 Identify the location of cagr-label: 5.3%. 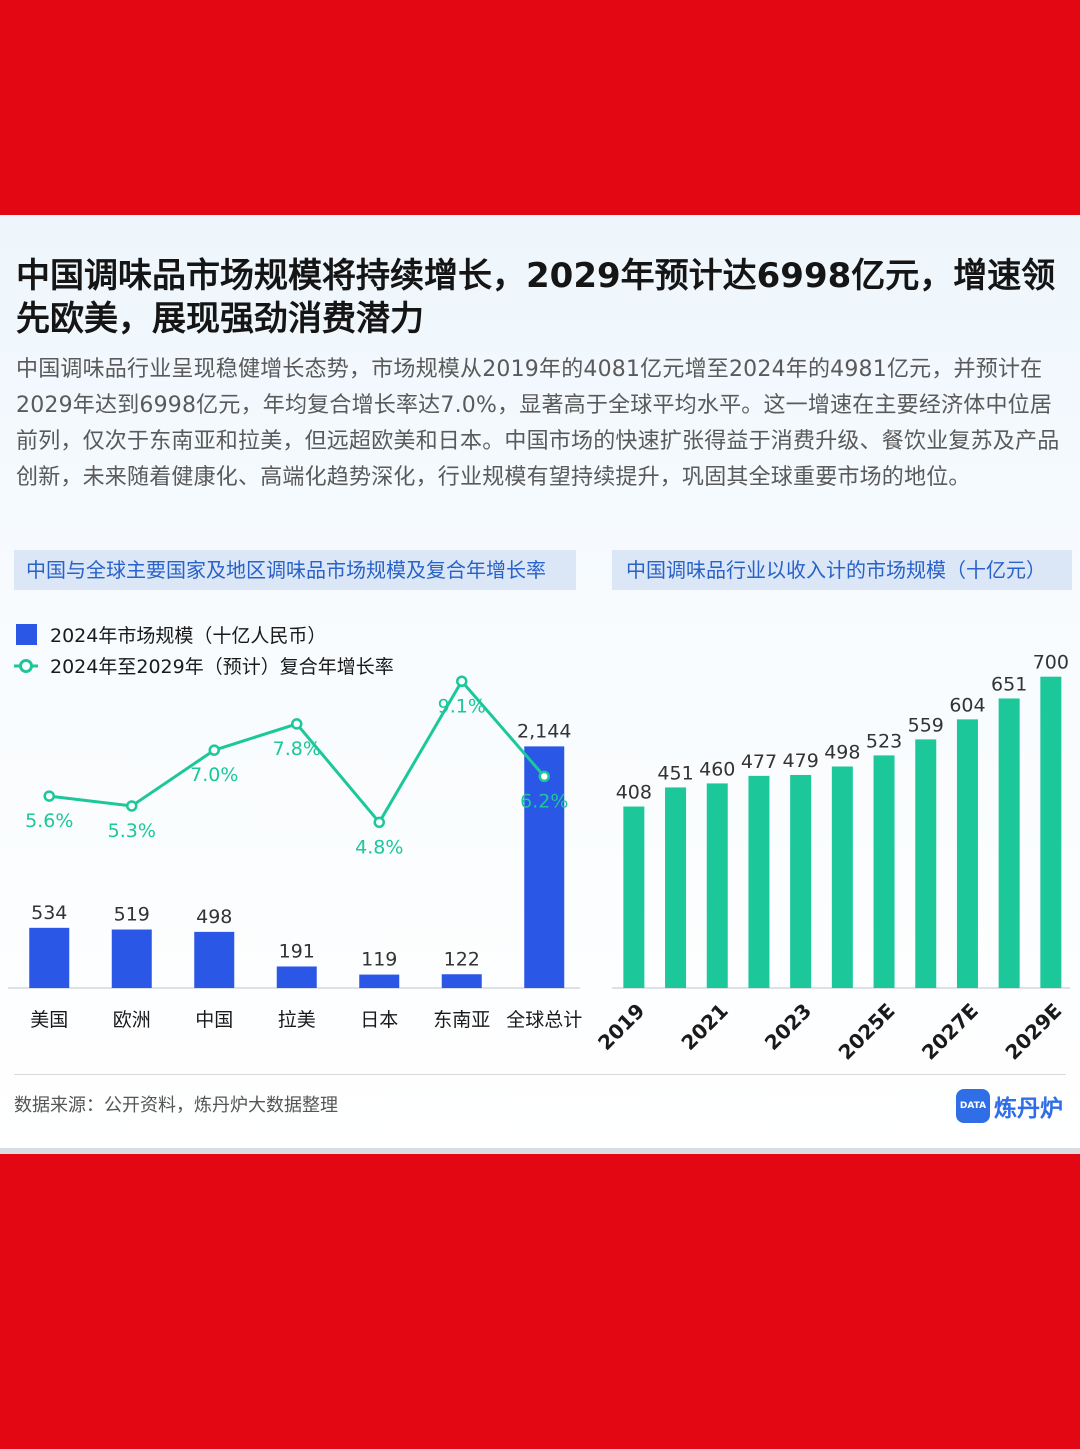
(132, 831).